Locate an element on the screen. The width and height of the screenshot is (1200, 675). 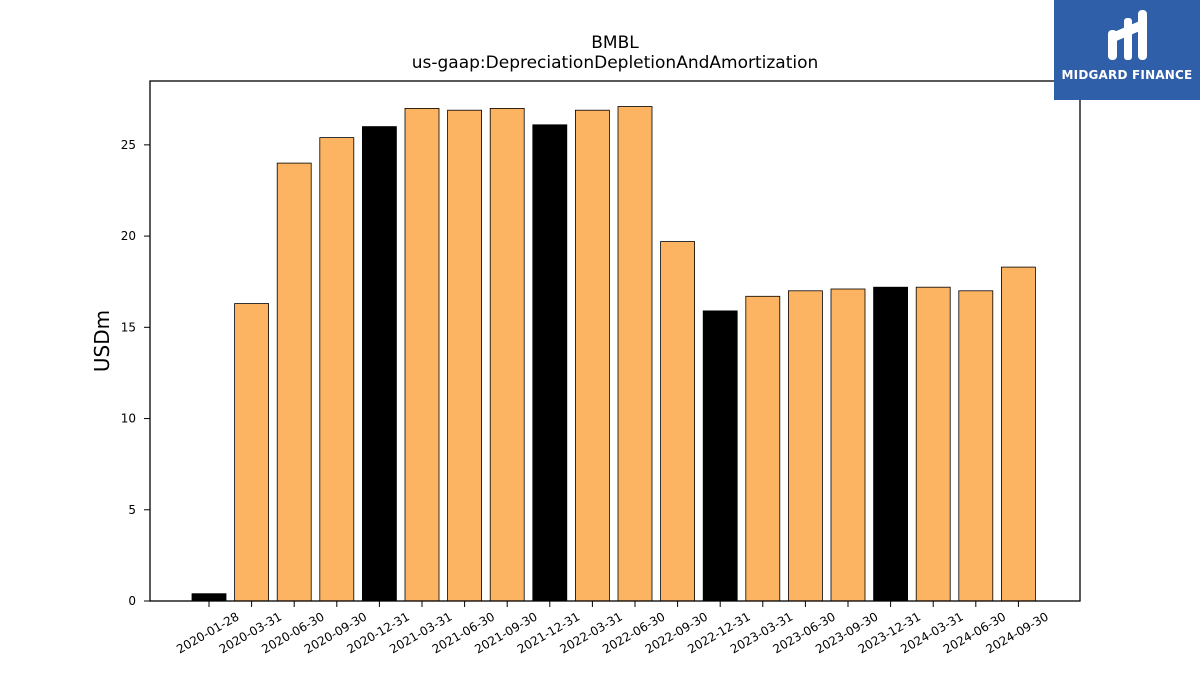
midgard-monogram-icon is located at coordinates (1127, 35).